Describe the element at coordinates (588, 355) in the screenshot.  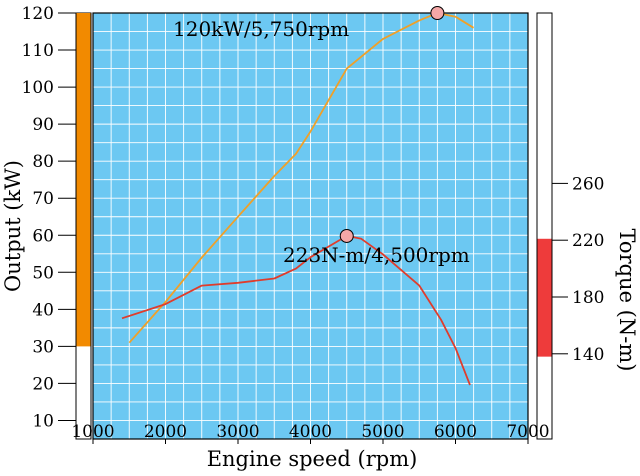
I see `y2-tick-label: 140` at that location.